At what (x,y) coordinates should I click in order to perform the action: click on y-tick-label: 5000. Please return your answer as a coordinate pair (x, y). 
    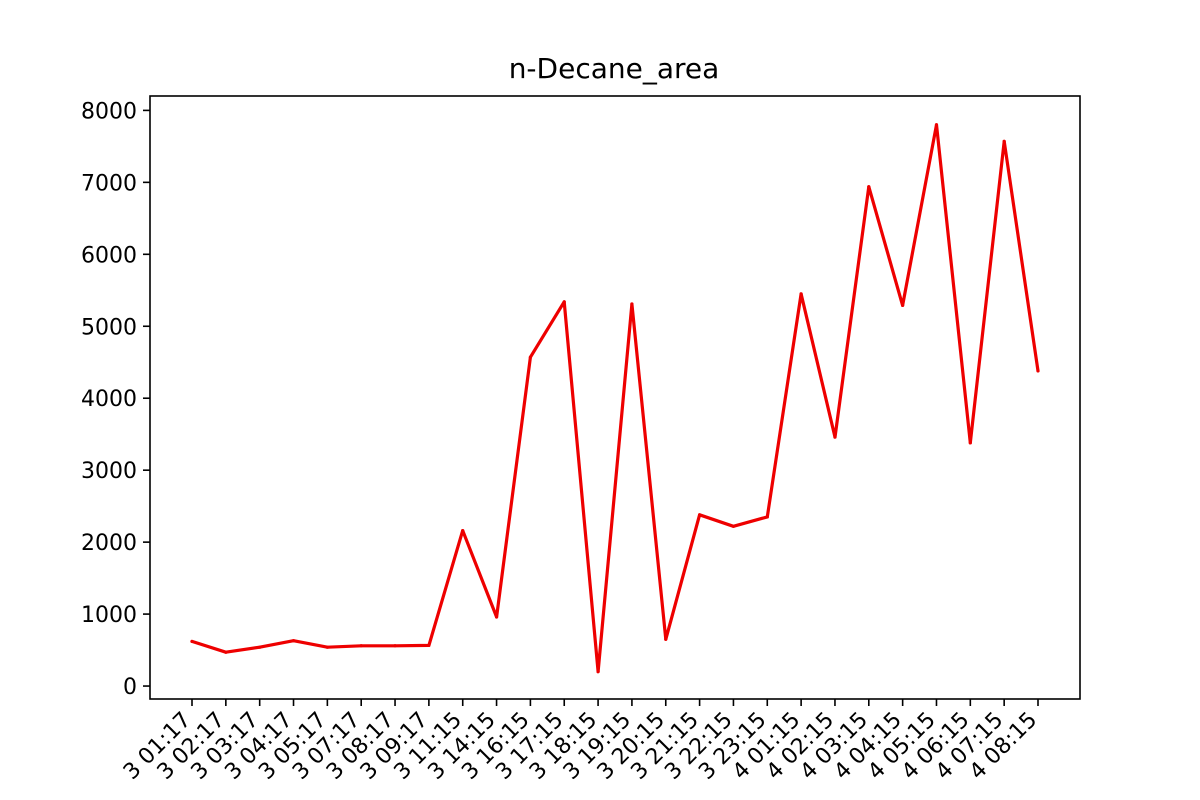
    Looking at the image, I should click on (109, 327).